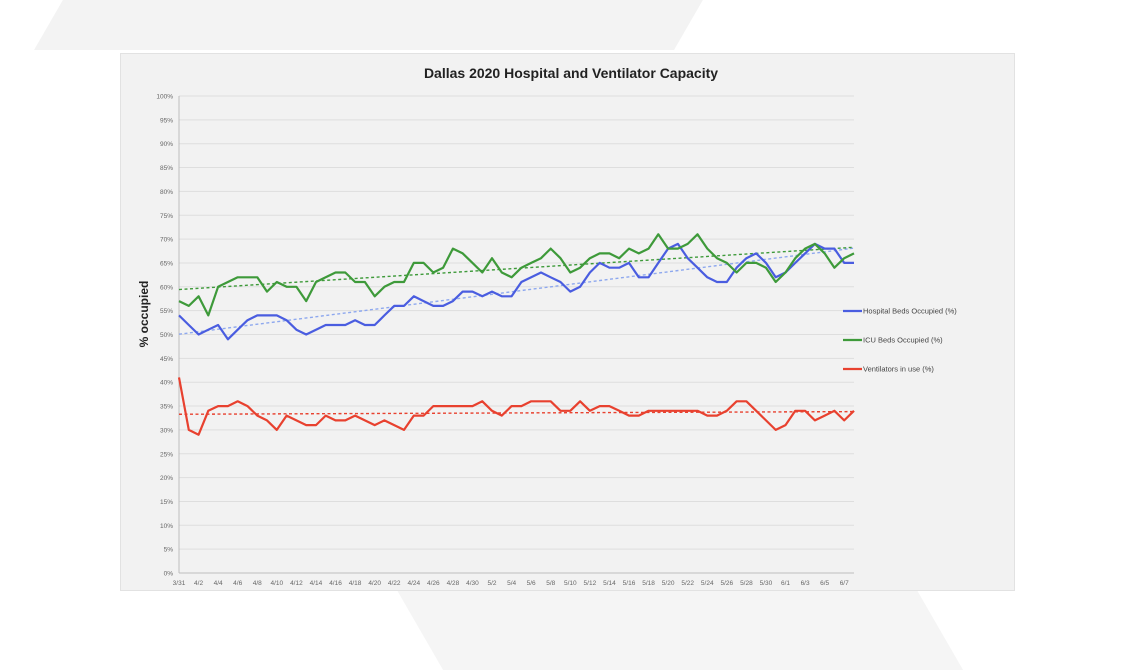 The width and height of the screenshot is (1140, 670). I want to click on x-tick-label: 4/16, so click(335, 583).